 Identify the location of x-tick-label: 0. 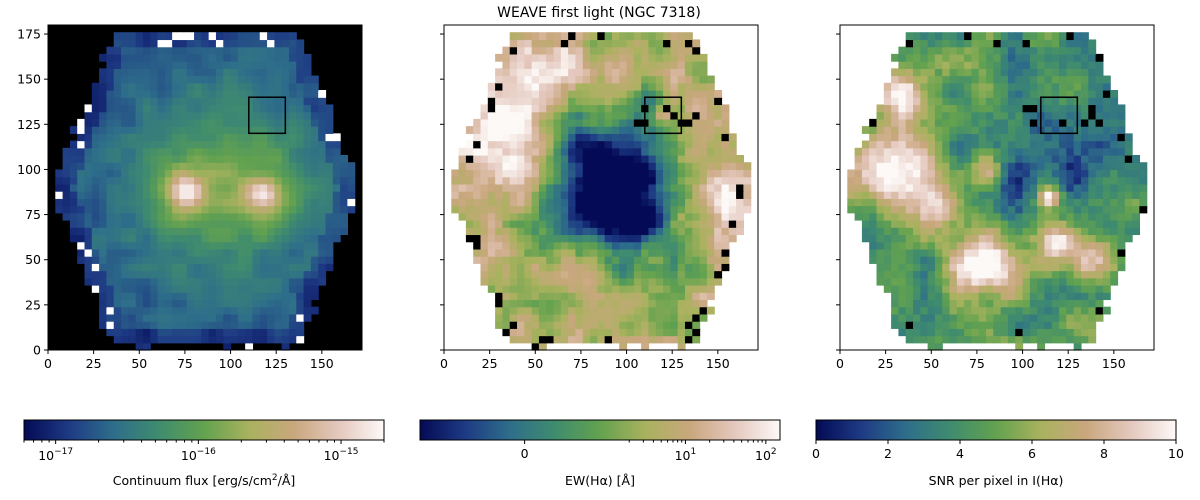
(840, 363).